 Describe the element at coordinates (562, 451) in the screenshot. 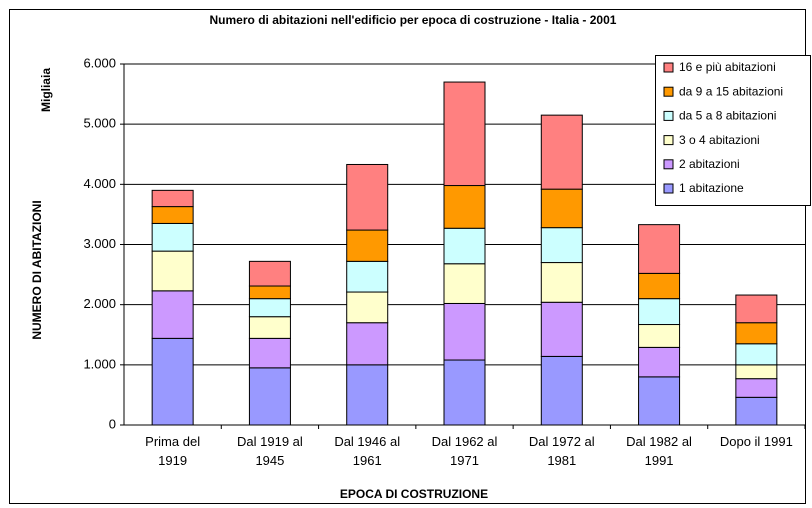

I see `x-tick-label: Dal 1972 al 1981` at that location.